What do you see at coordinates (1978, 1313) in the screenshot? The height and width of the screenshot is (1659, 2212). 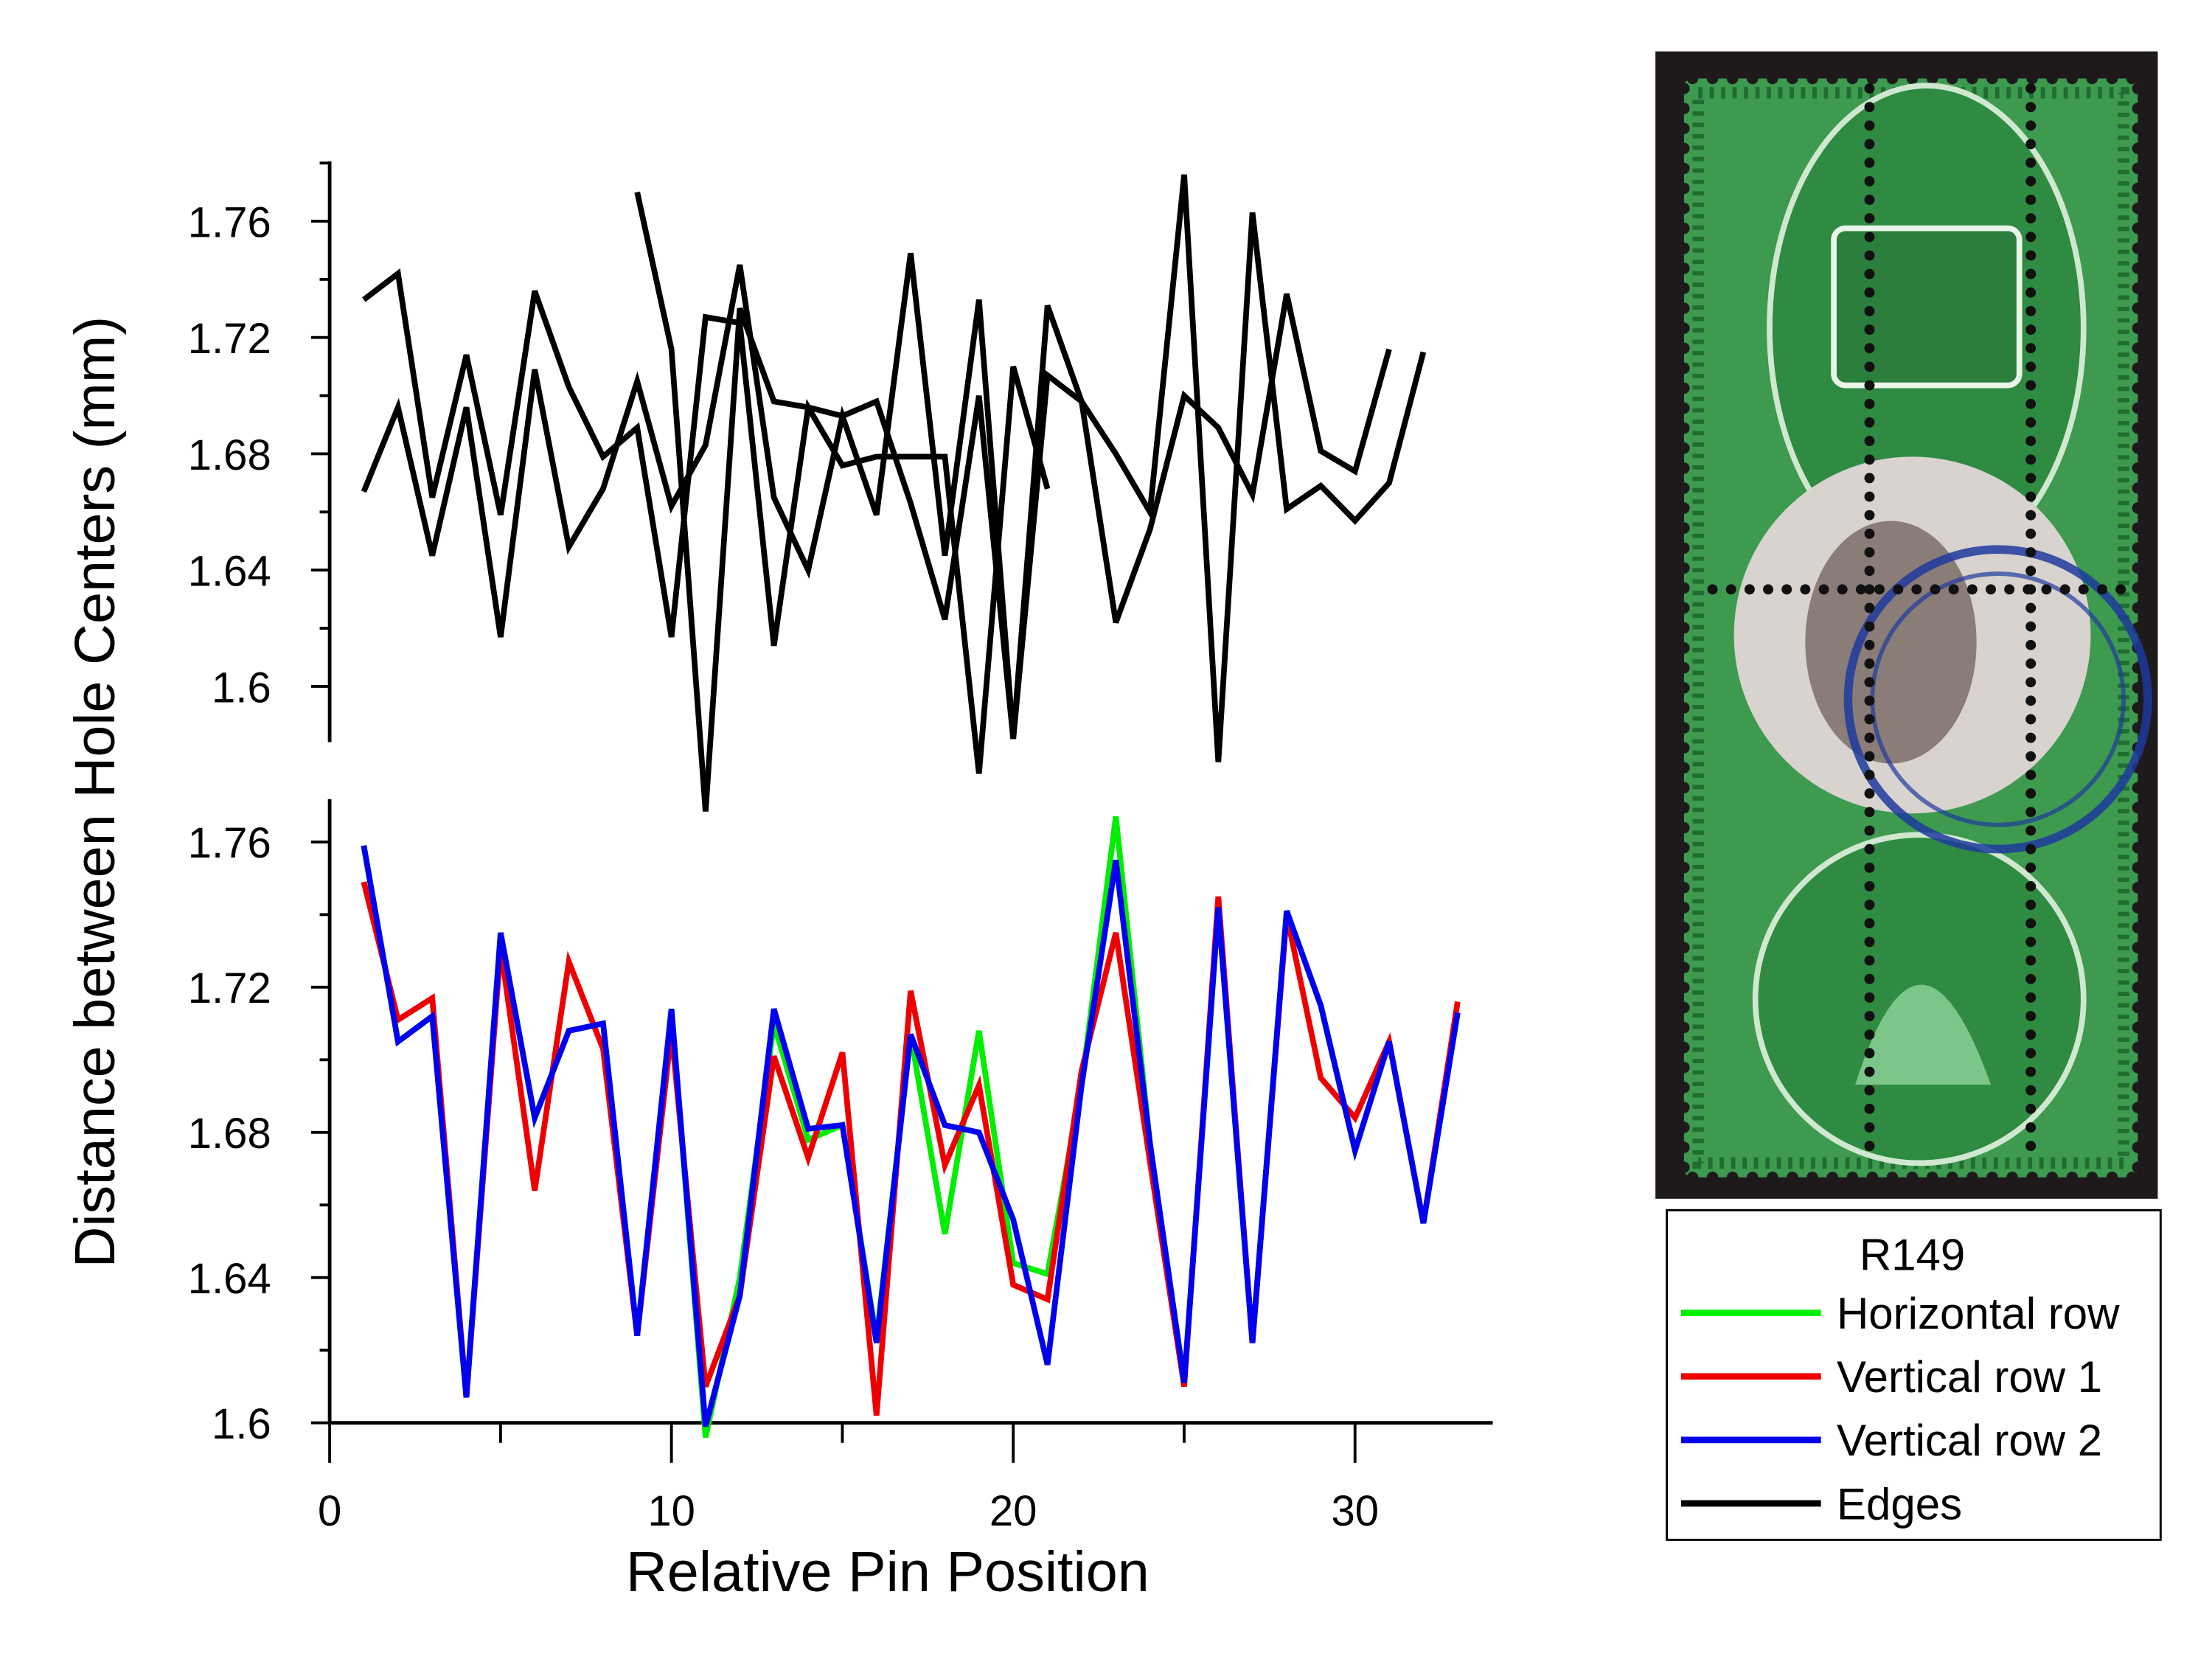 I see `legend-label: Horizontal row` at bounding box center [1978, 1313].